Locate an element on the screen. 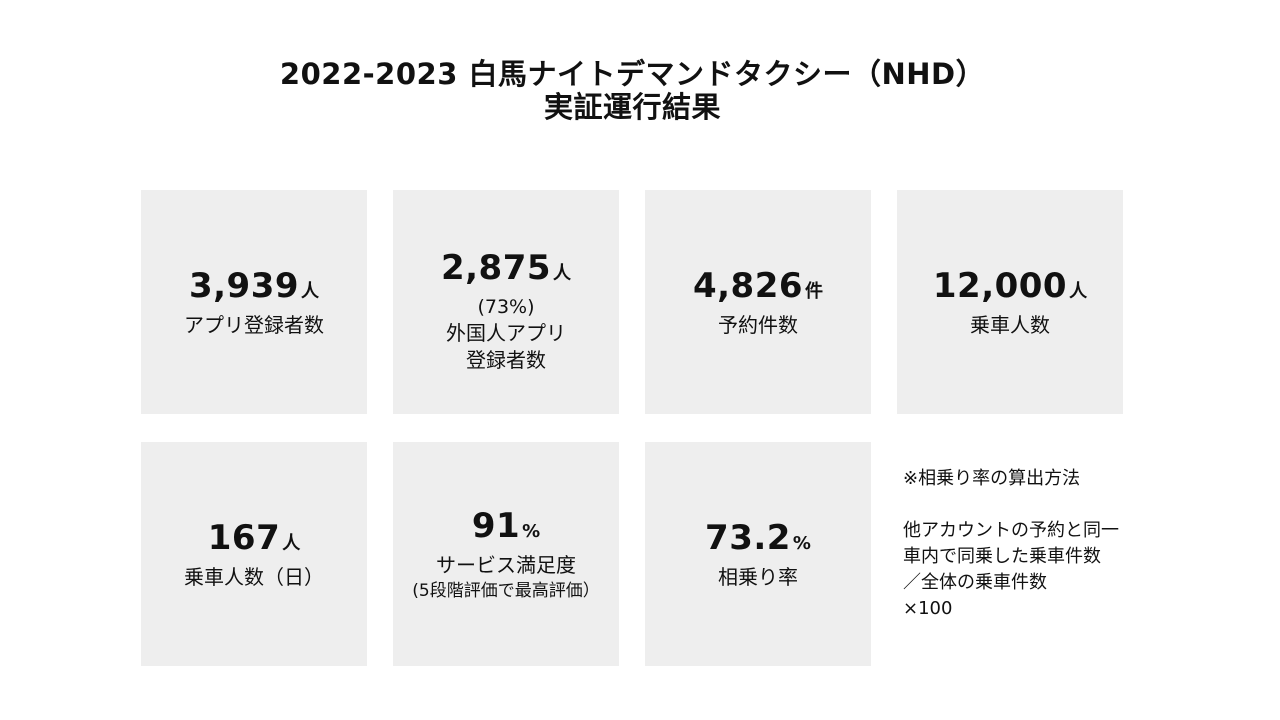 This screenshot has width=1280, height=720. metric-value: 3,939 人 is located at coordinates (254, 289).